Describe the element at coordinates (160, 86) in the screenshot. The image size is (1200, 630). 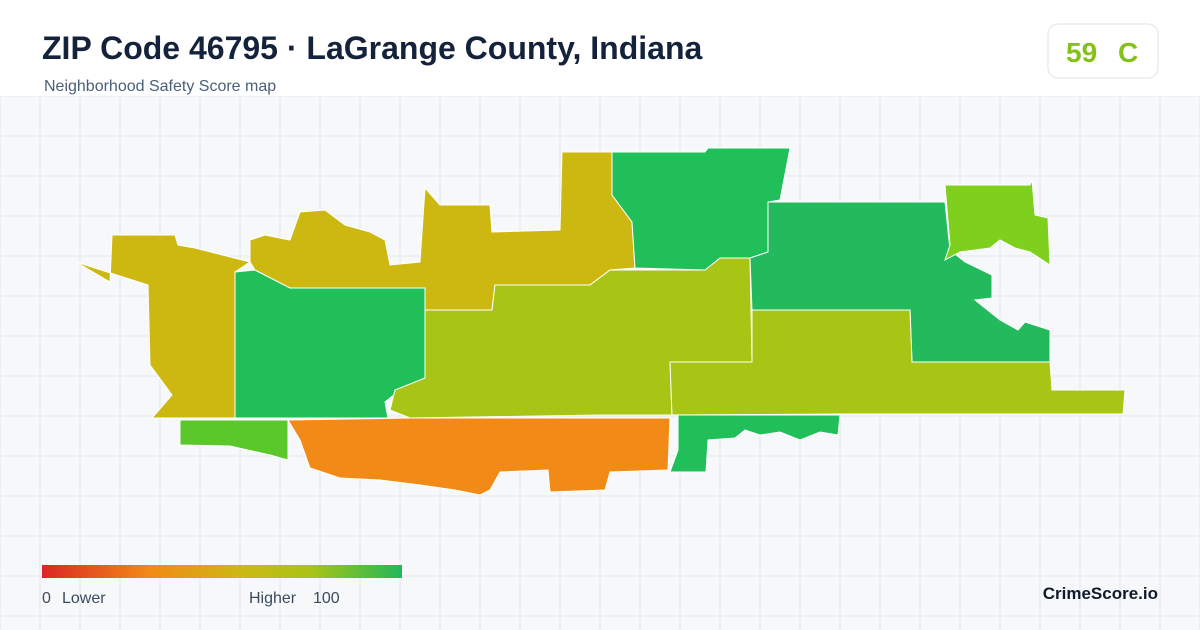
I see `subtitle: Neighborhood Safety Score map` at that location.